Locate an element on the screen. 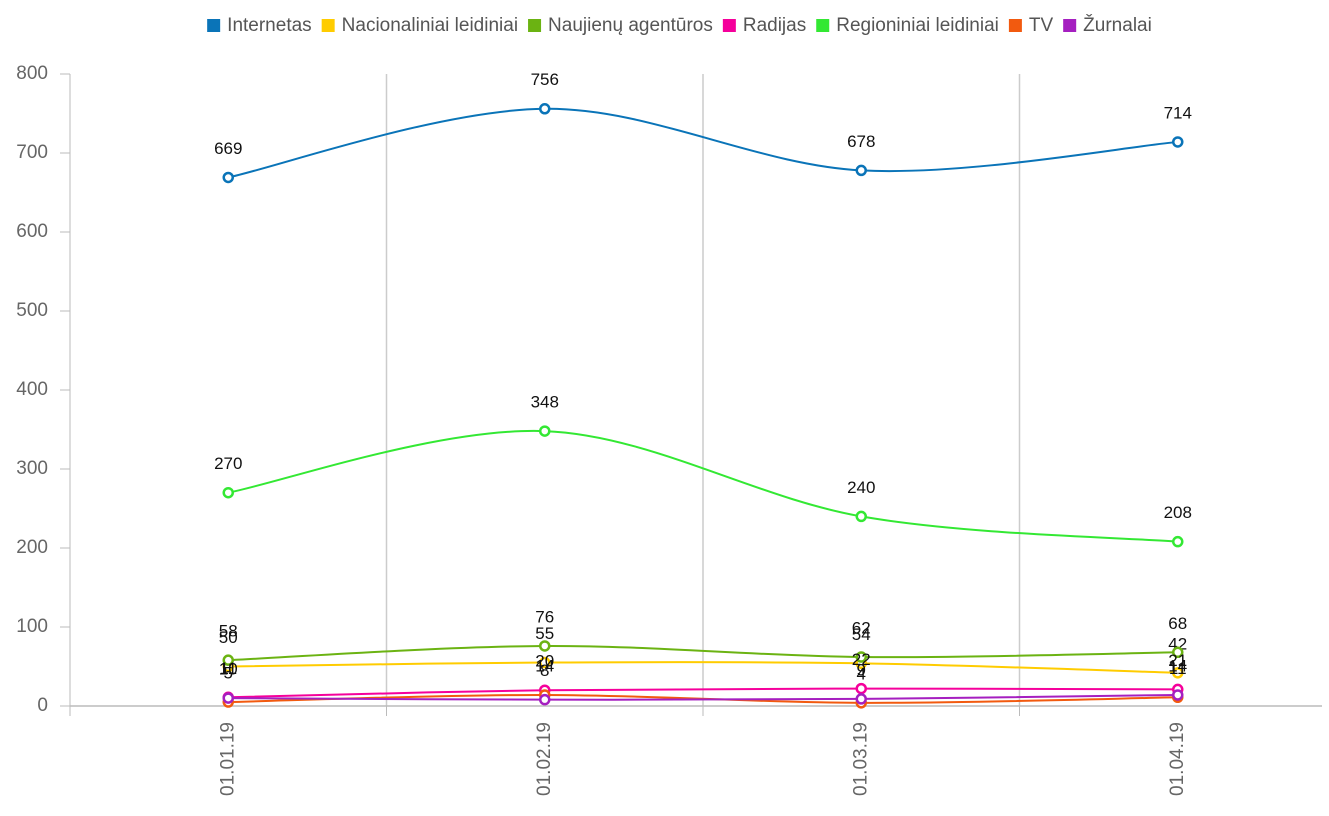 Image resolution: width=1329 pixels, height=816 pixels. data-label: 42 is located at coordinates (1177, 643).